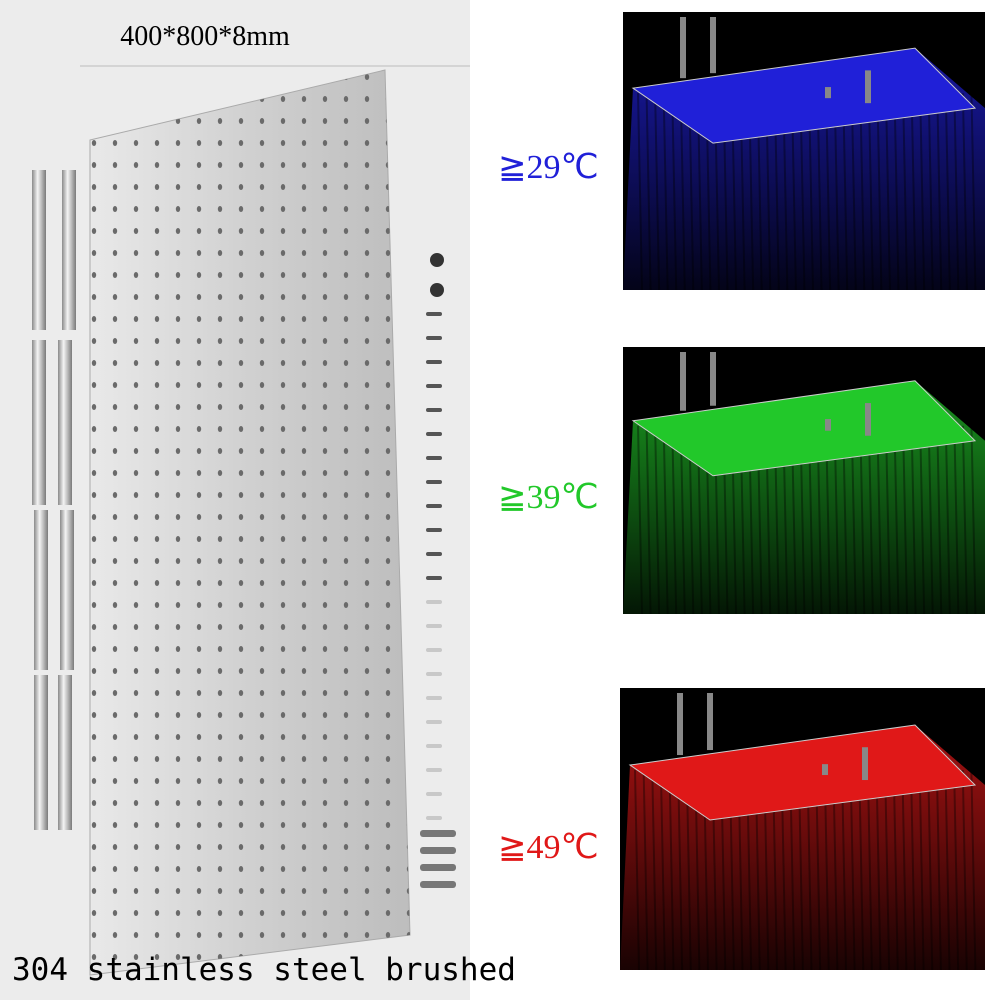 This screenshot has height=1000, width=1000. I want to click on knob, so click(437, 260).